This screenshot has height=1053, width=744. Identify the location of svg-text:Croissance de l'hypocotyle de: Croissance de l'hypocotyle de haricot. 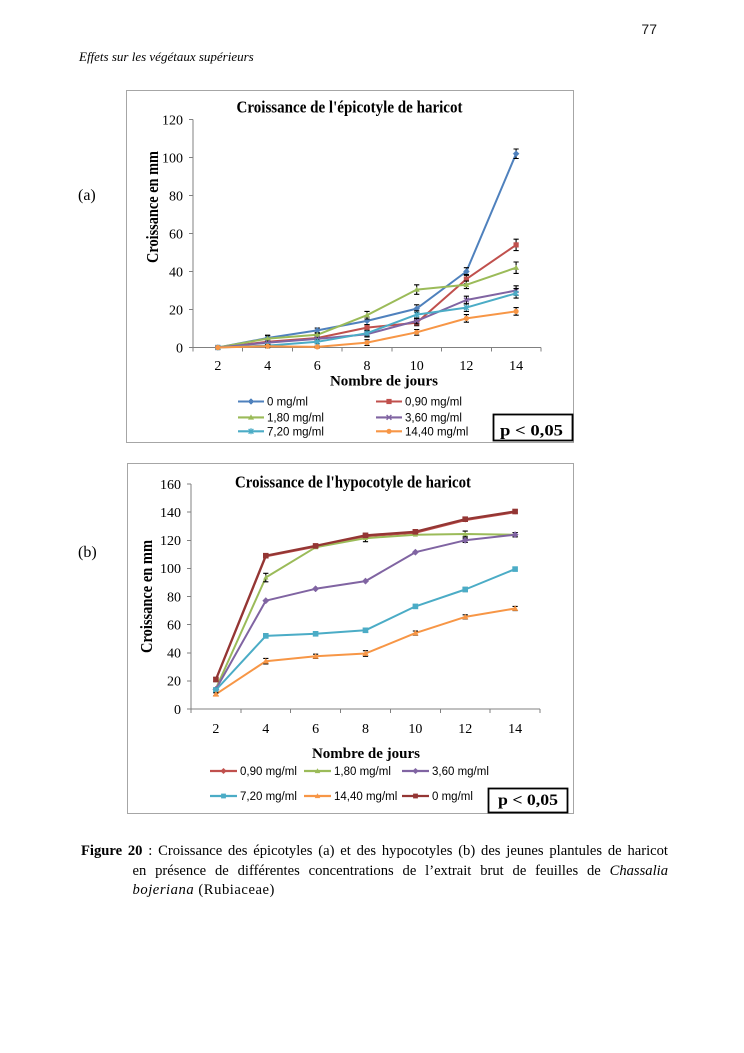
(353, 482).